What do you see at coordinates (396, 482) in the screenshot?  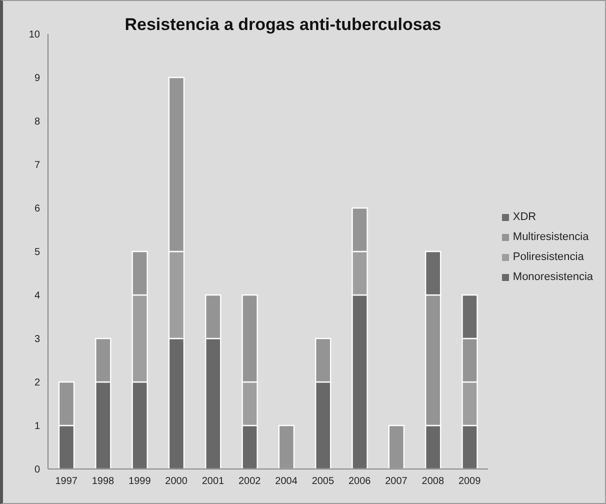 I see `x-tick-label: 2007` at bounding box center [396, 482].